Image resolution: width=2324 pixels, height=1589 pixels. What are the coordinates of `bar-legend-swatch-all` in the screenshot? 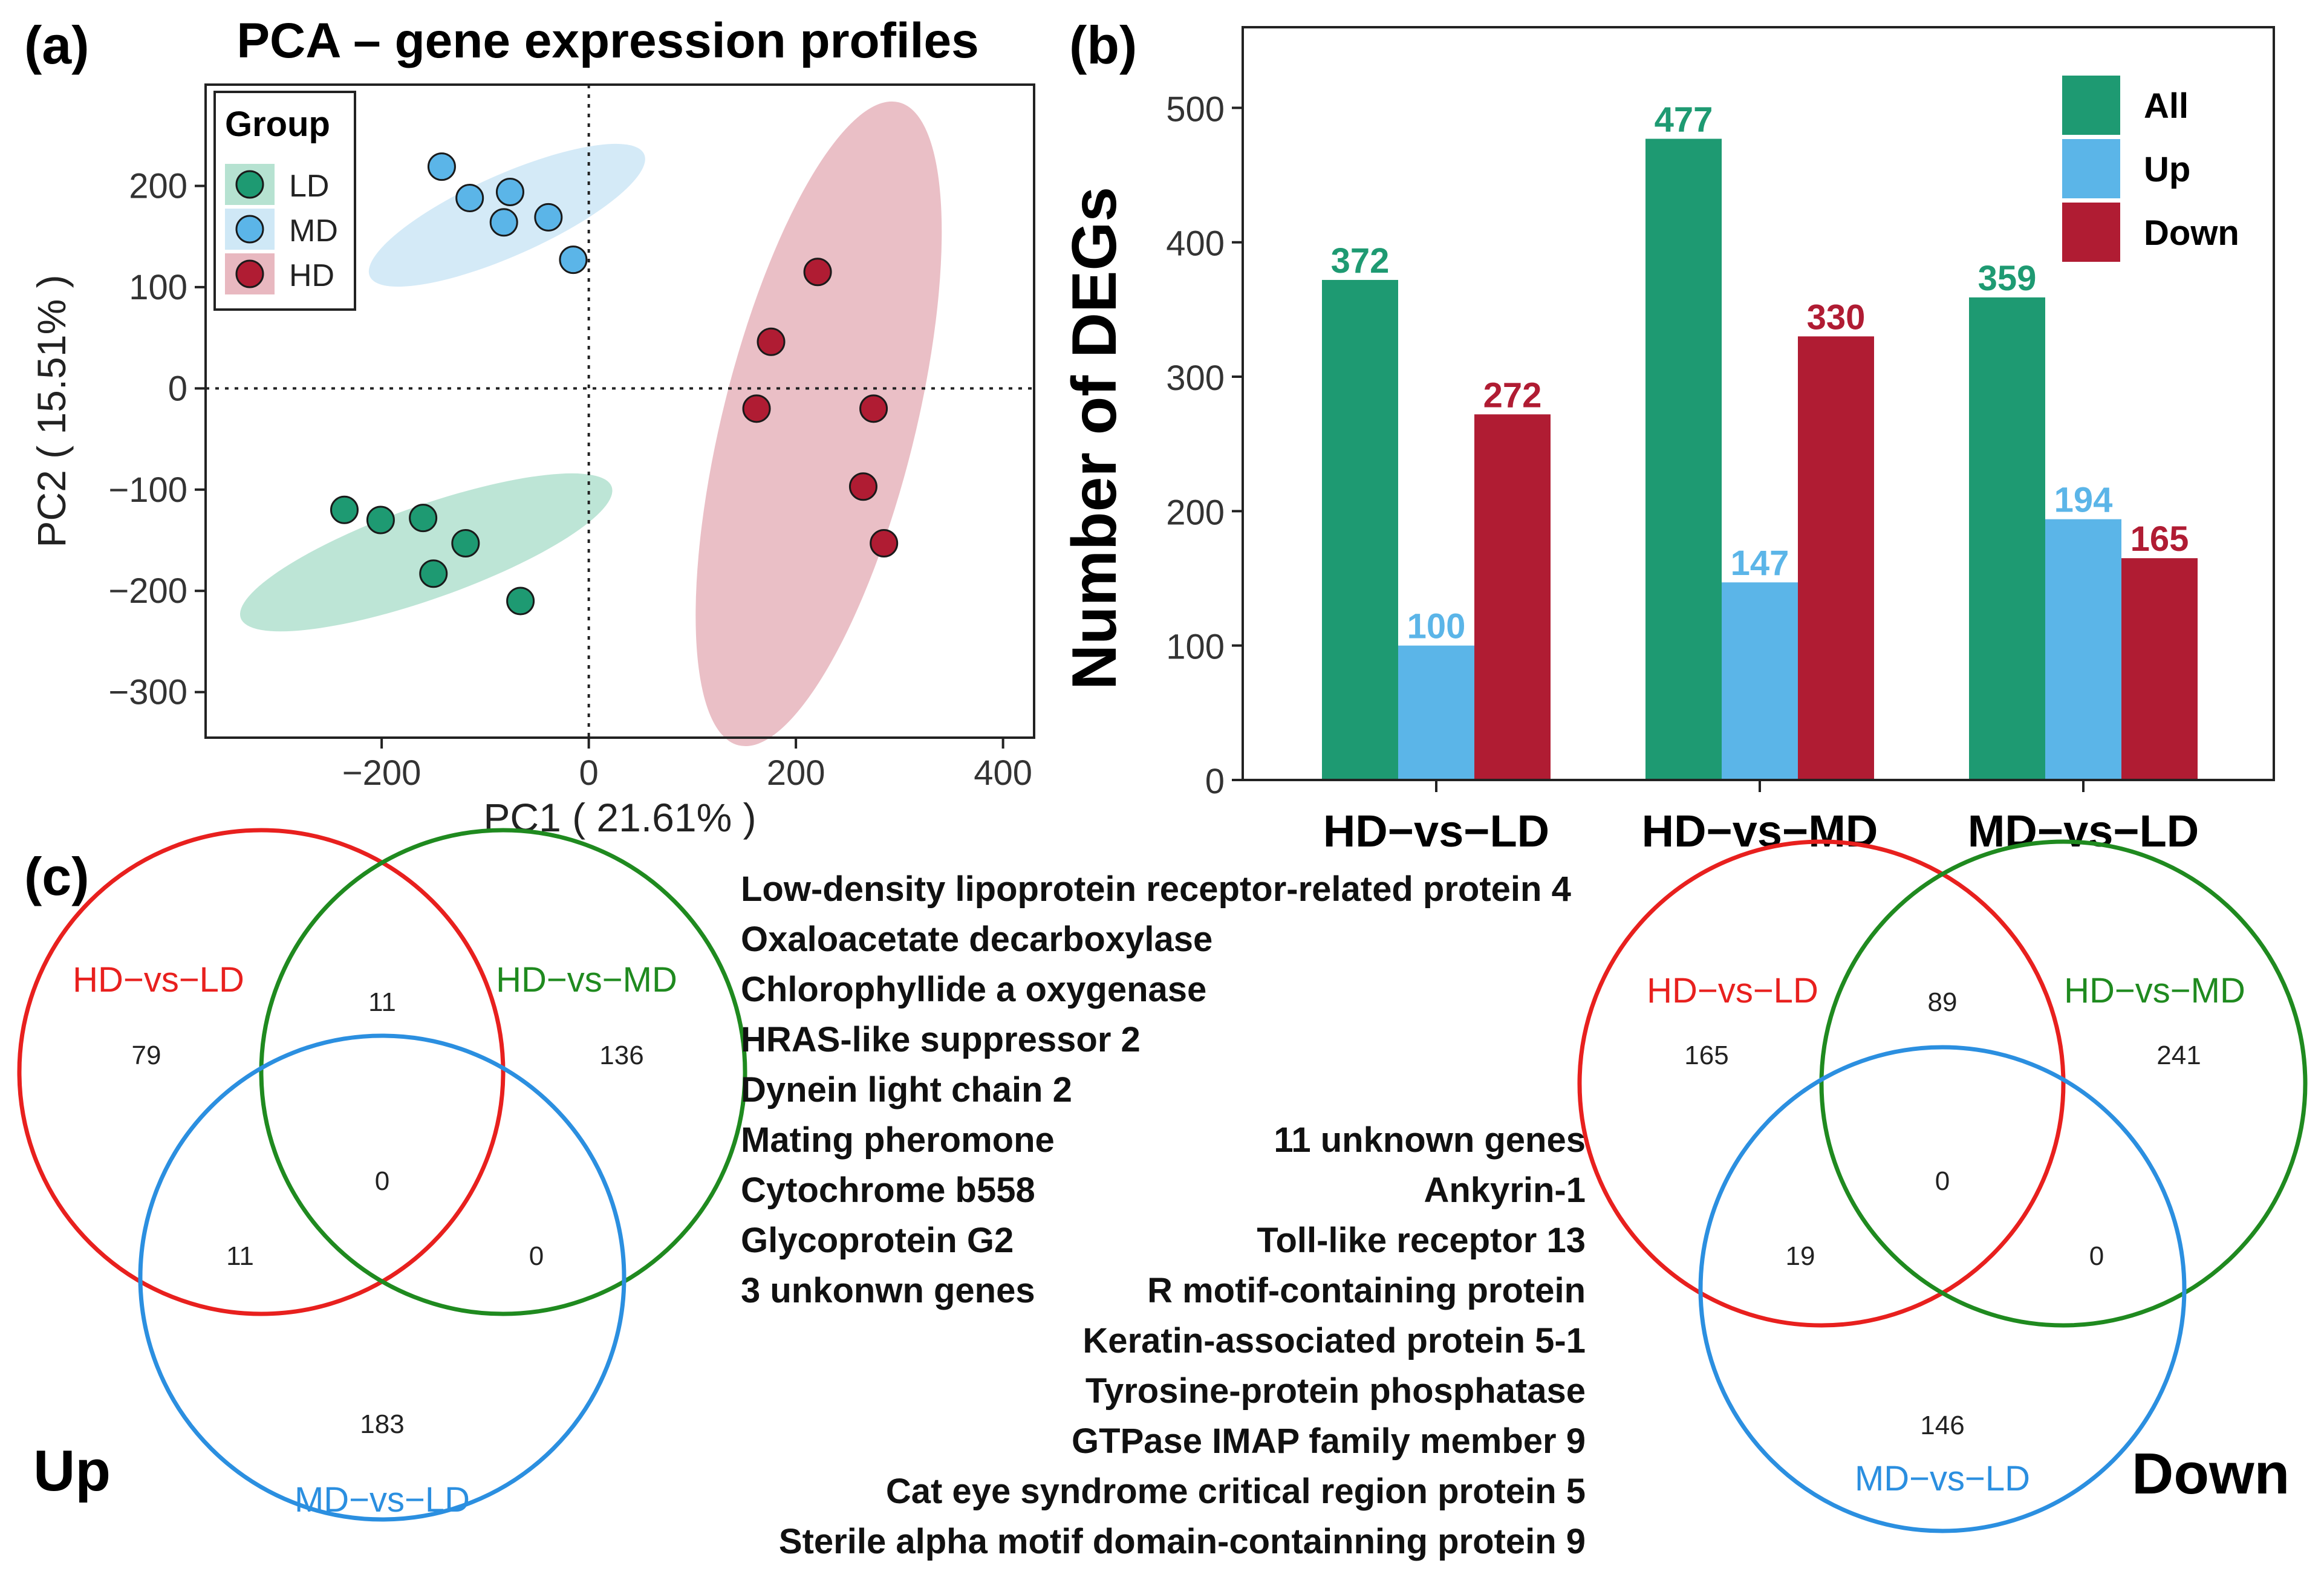 It's located at (2091, 105).